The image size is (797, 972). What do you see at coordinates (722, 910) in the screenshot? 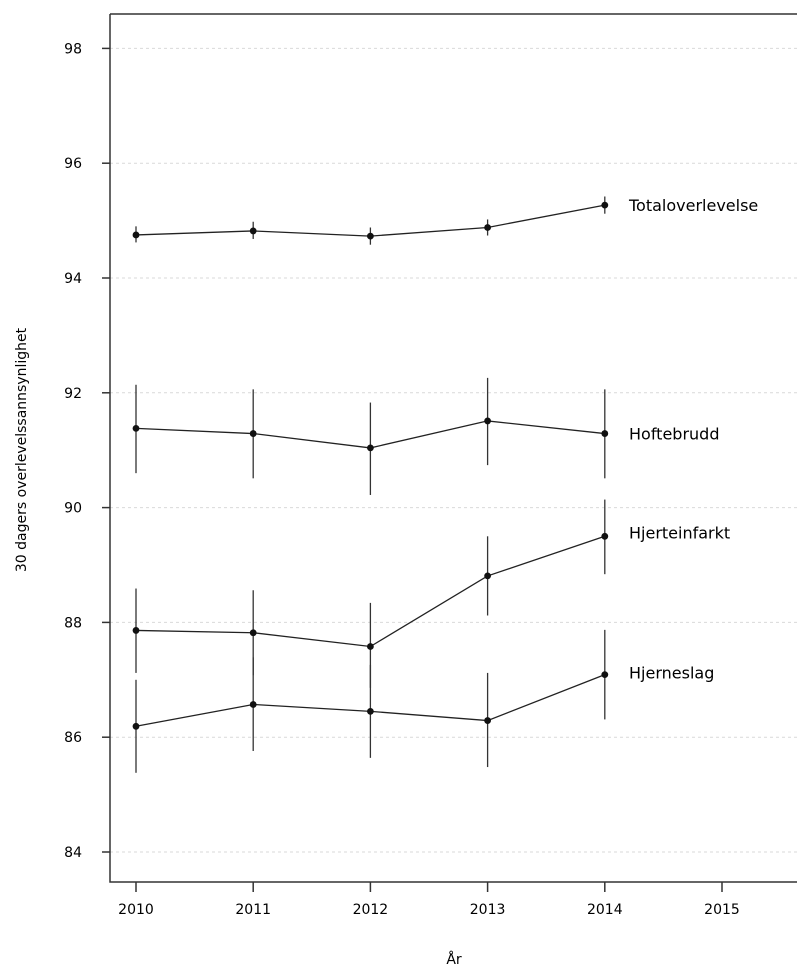
I see `x-tick-label: 2015` at bounding box center [722, 910].